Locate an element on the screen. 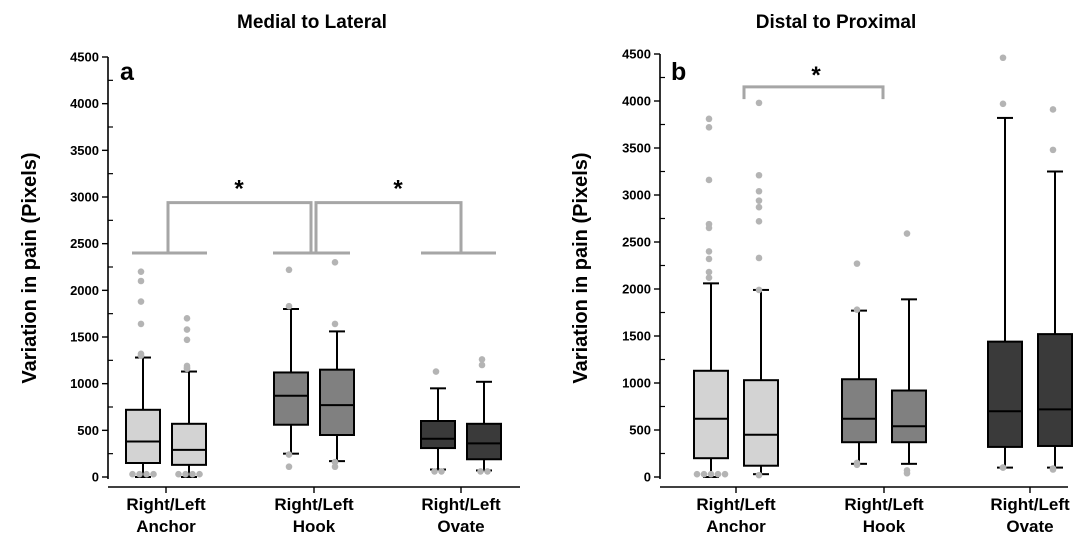  significance-star: * is located at coordinates (239, 189).